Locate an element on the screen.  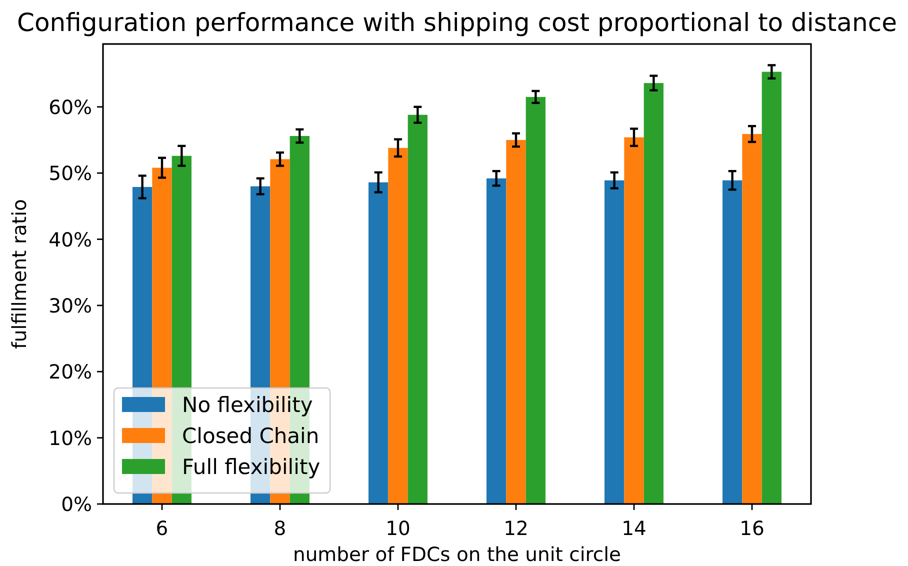
chart-title: Configuration performance with shipping cost proportional to distance is located at coordinates (457, 22).